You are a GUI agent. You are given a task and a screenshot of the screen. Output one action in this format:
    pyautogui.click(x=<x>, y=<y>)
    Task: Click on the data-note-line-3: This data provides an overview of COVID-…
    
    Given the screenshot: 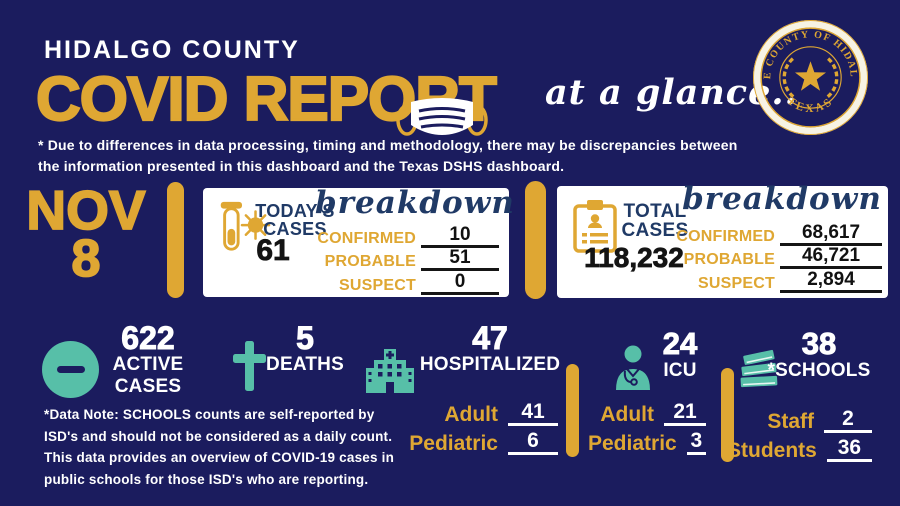 What is the action you would take?
    pyautogui.click(x=219, y=457)
    